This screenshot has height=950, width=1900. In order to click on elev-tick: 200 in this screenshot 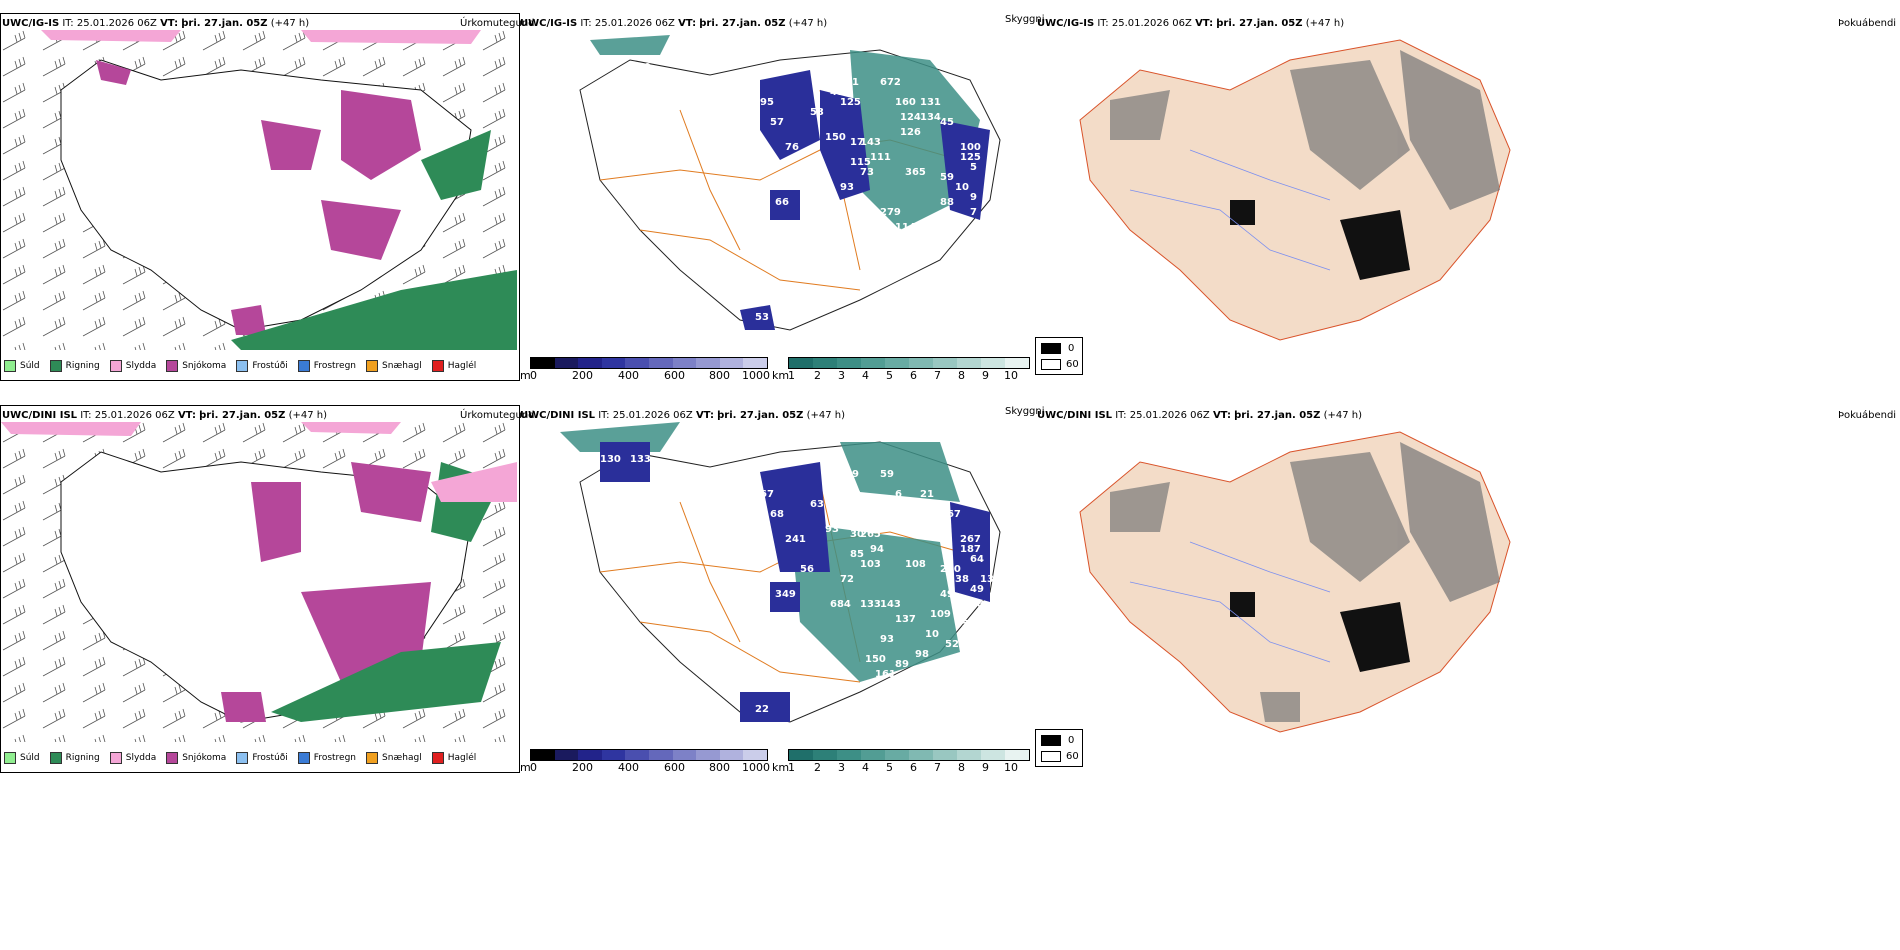, I will do `click(582, 375)`.